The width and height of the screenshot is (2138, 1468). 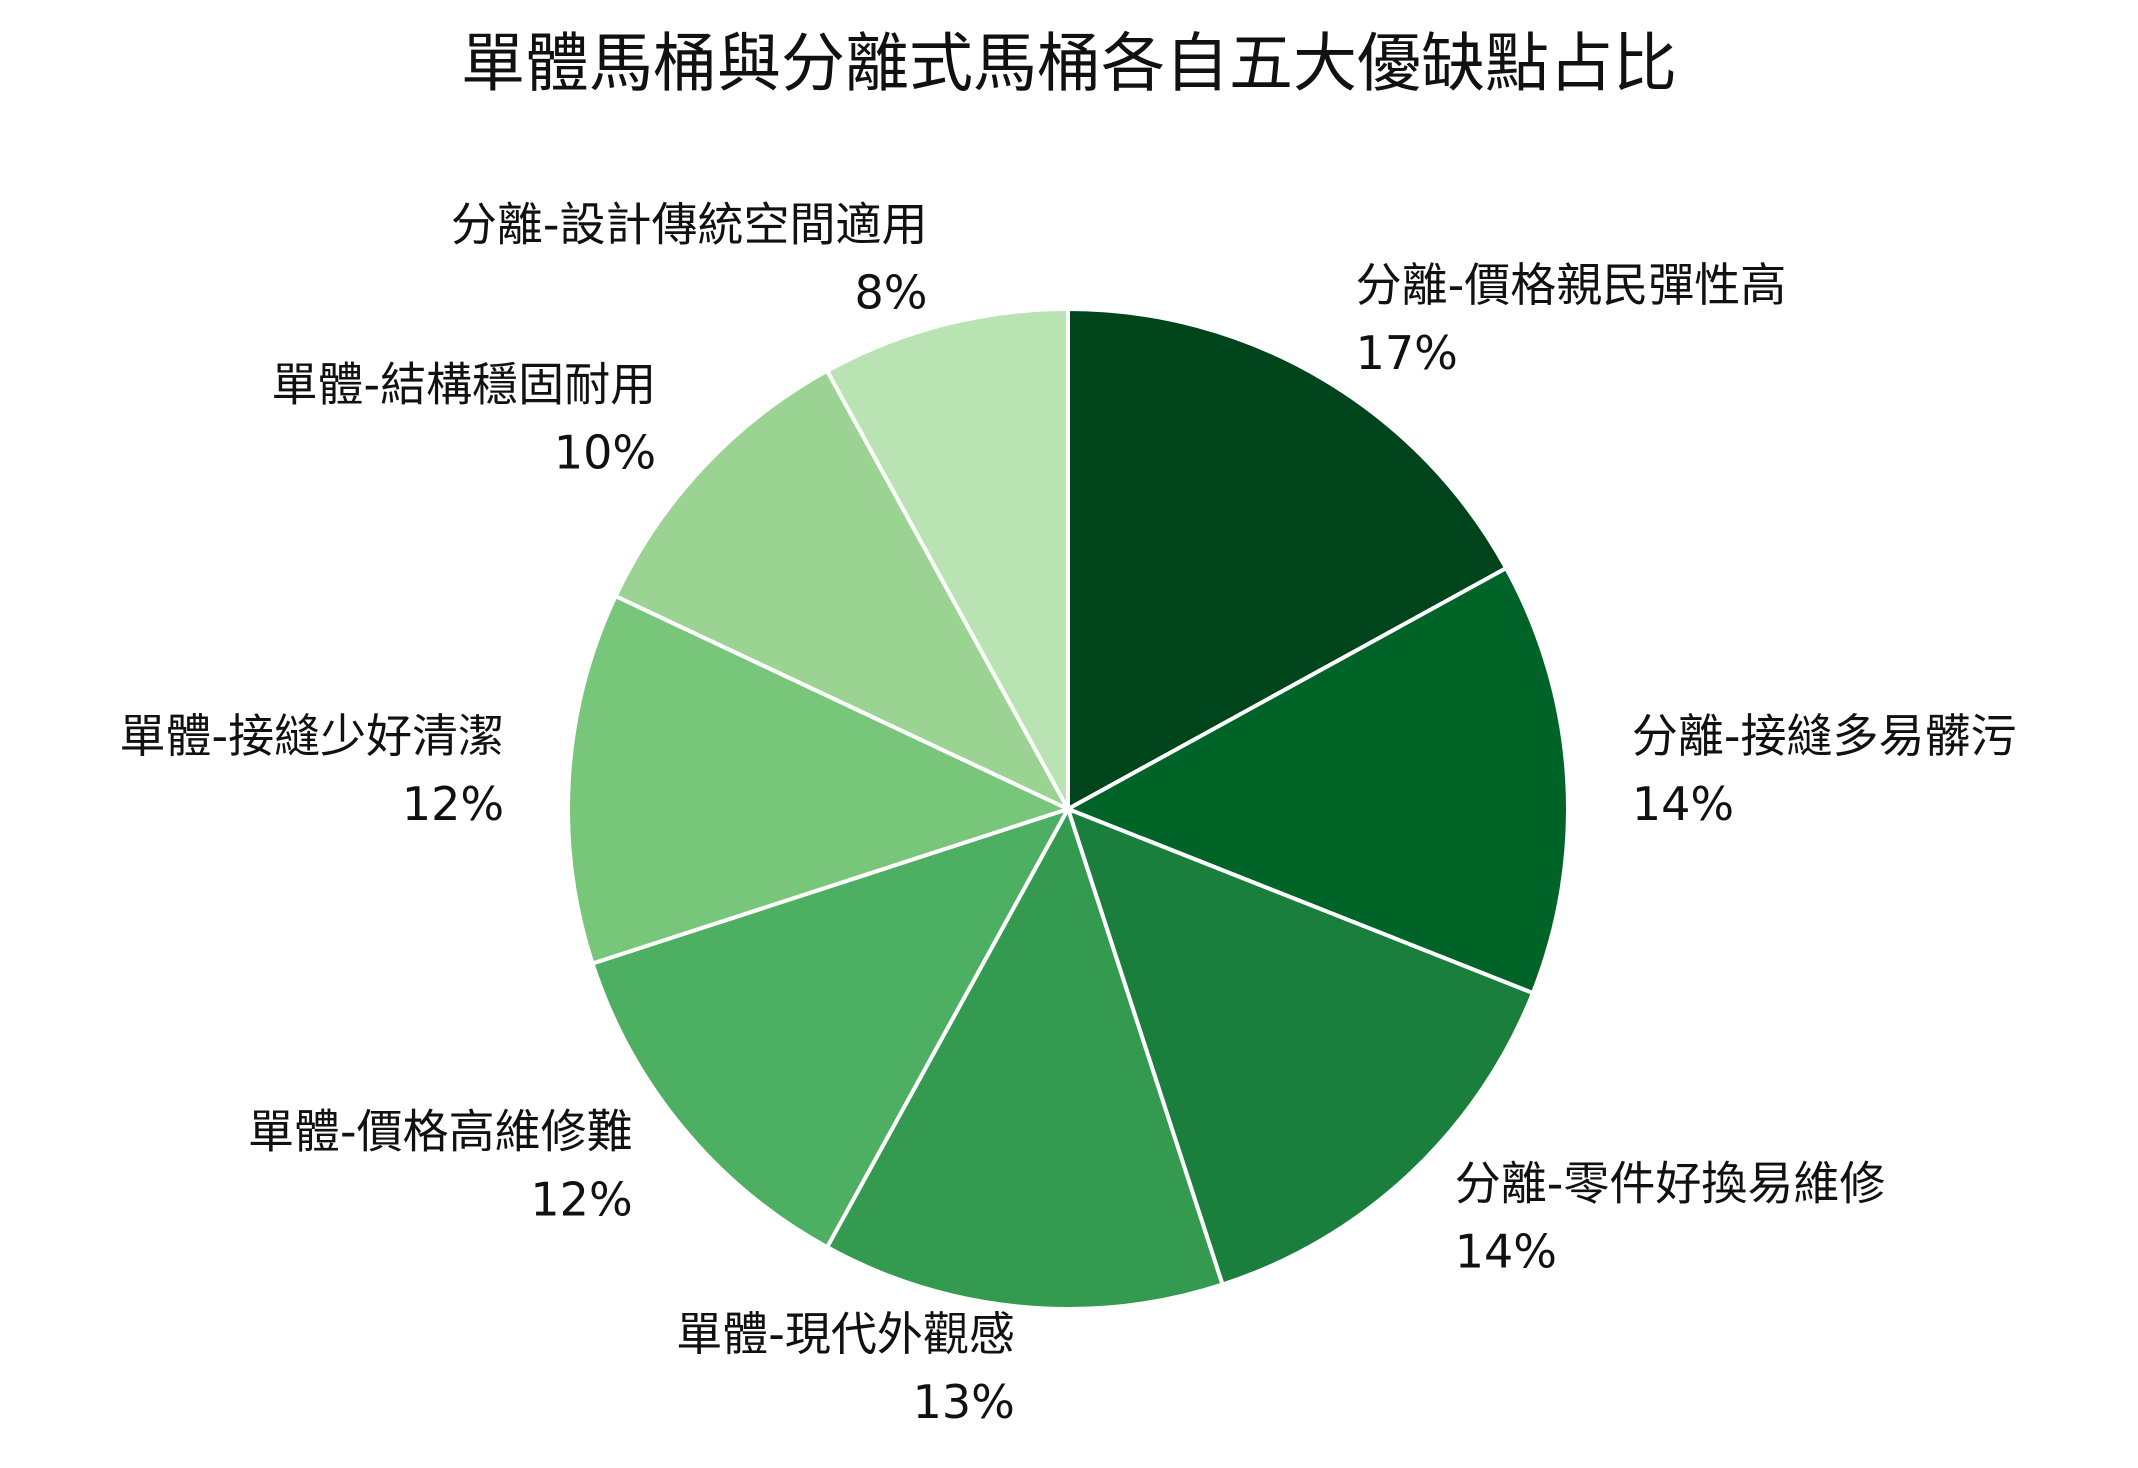 I want to click on value-label: 13%, so click(x=964, y=1402).